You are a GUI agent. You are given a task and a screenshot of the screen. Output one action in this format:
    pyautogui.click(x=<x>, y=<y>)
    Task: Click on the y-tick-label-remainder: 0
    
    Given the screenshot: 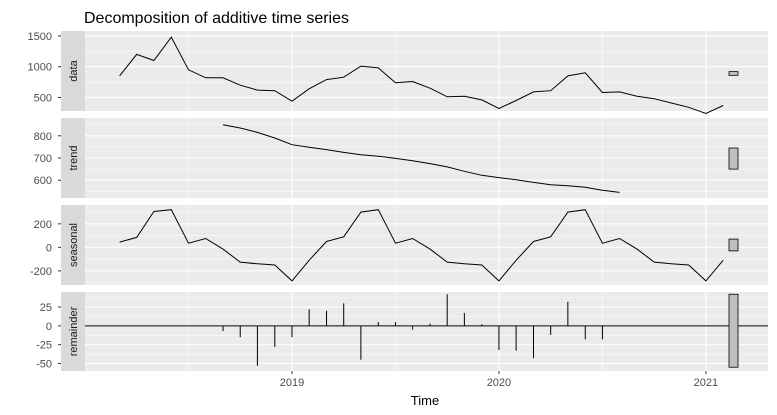 What is the action you would take?
    pyautogui.click(x=49, y=327)
    